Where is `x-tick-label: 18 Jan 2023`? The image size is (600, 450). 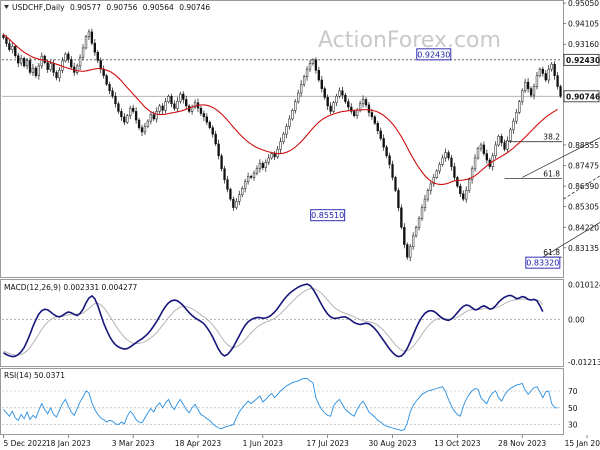
x-tick-label: 18 Jan 2023 is located at coordinates (68, 443).